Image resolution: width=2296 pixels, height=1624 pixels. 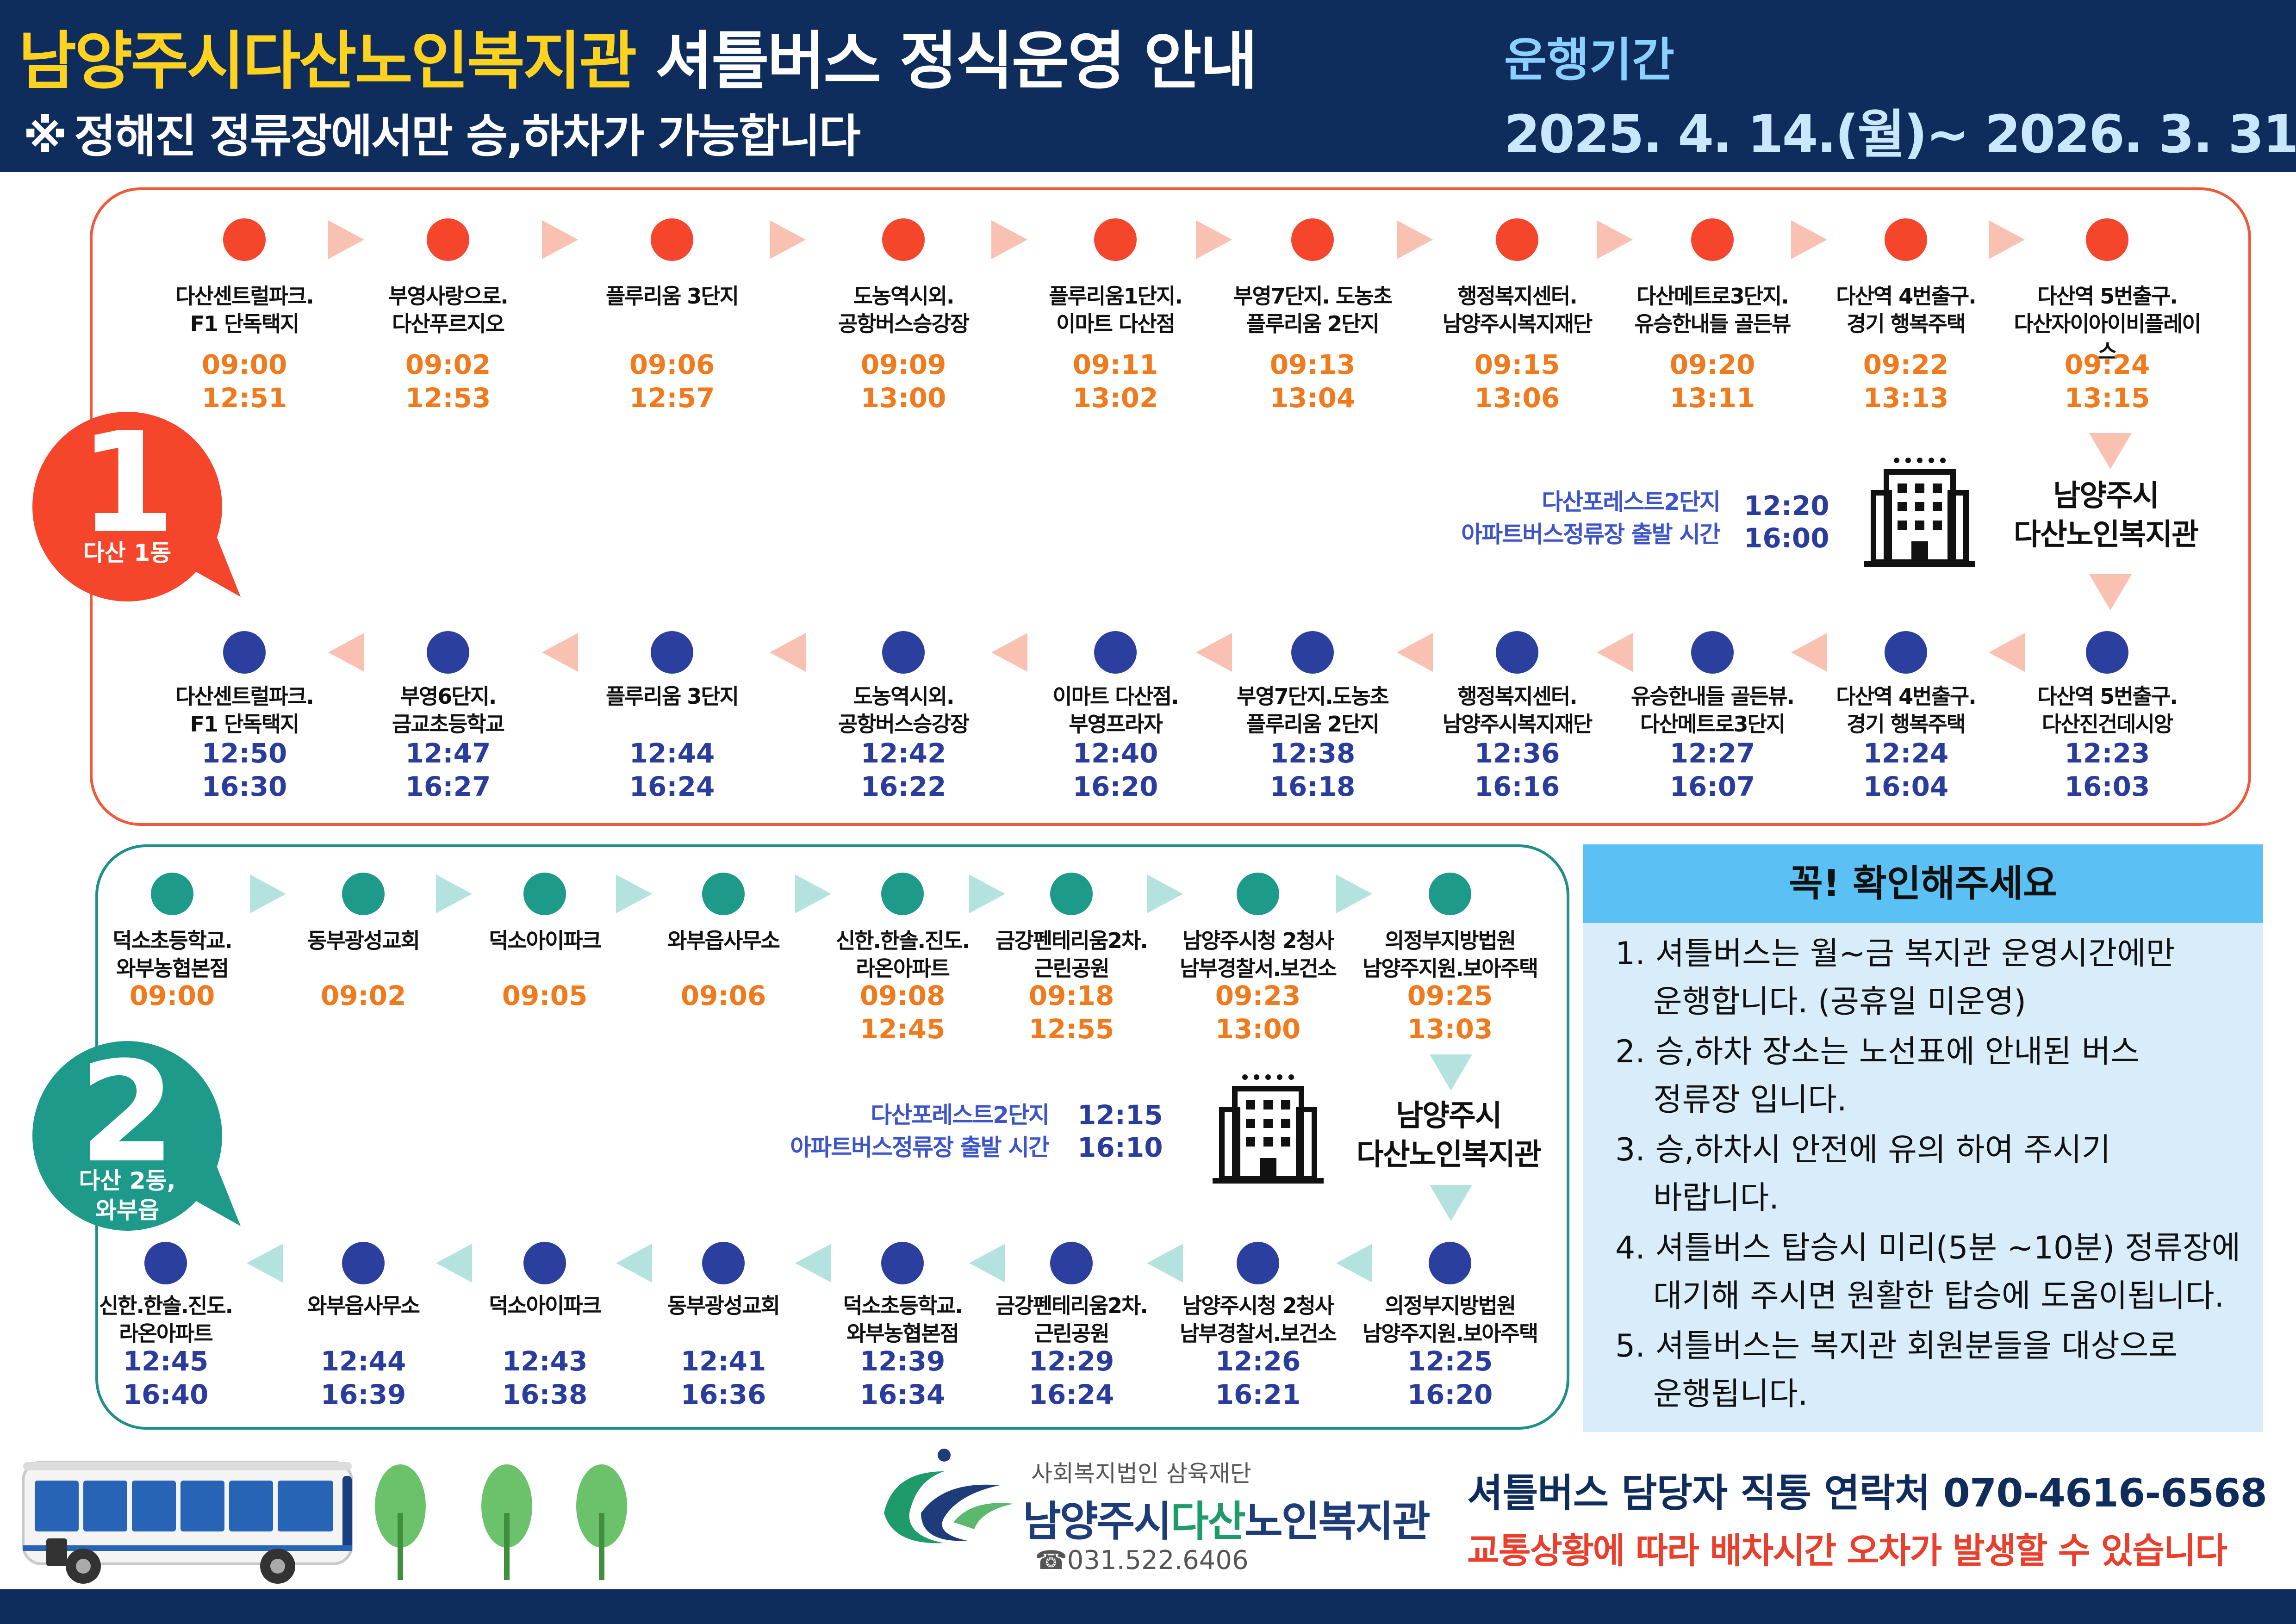 What do you see at coordinates (363, 1378) in the screenshot?
I see `stop-times: 12:44 16:39` at bounding box center [363, 1378].